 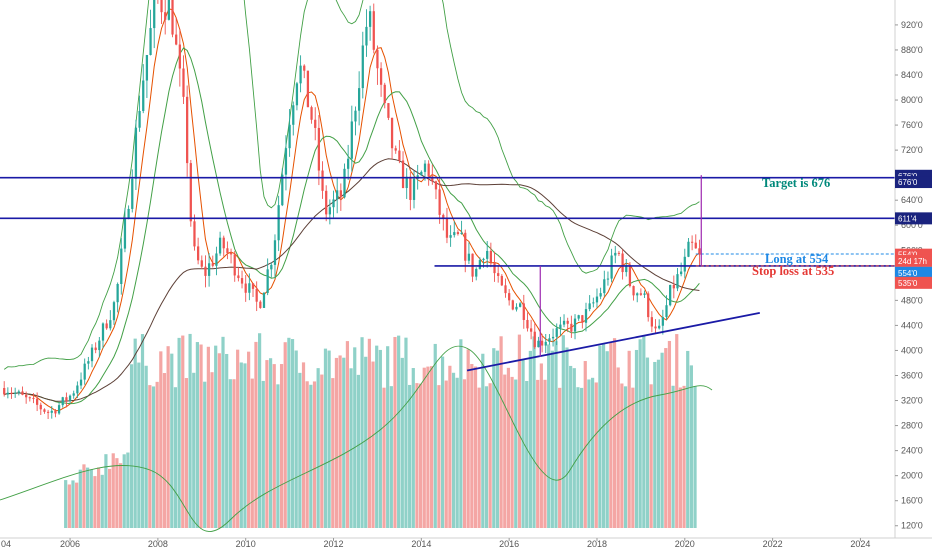 What do you see at coordinates (912, 325) in the screenshot?
I see `price-tick-label: 440'0` at bounding box center [912, 325].